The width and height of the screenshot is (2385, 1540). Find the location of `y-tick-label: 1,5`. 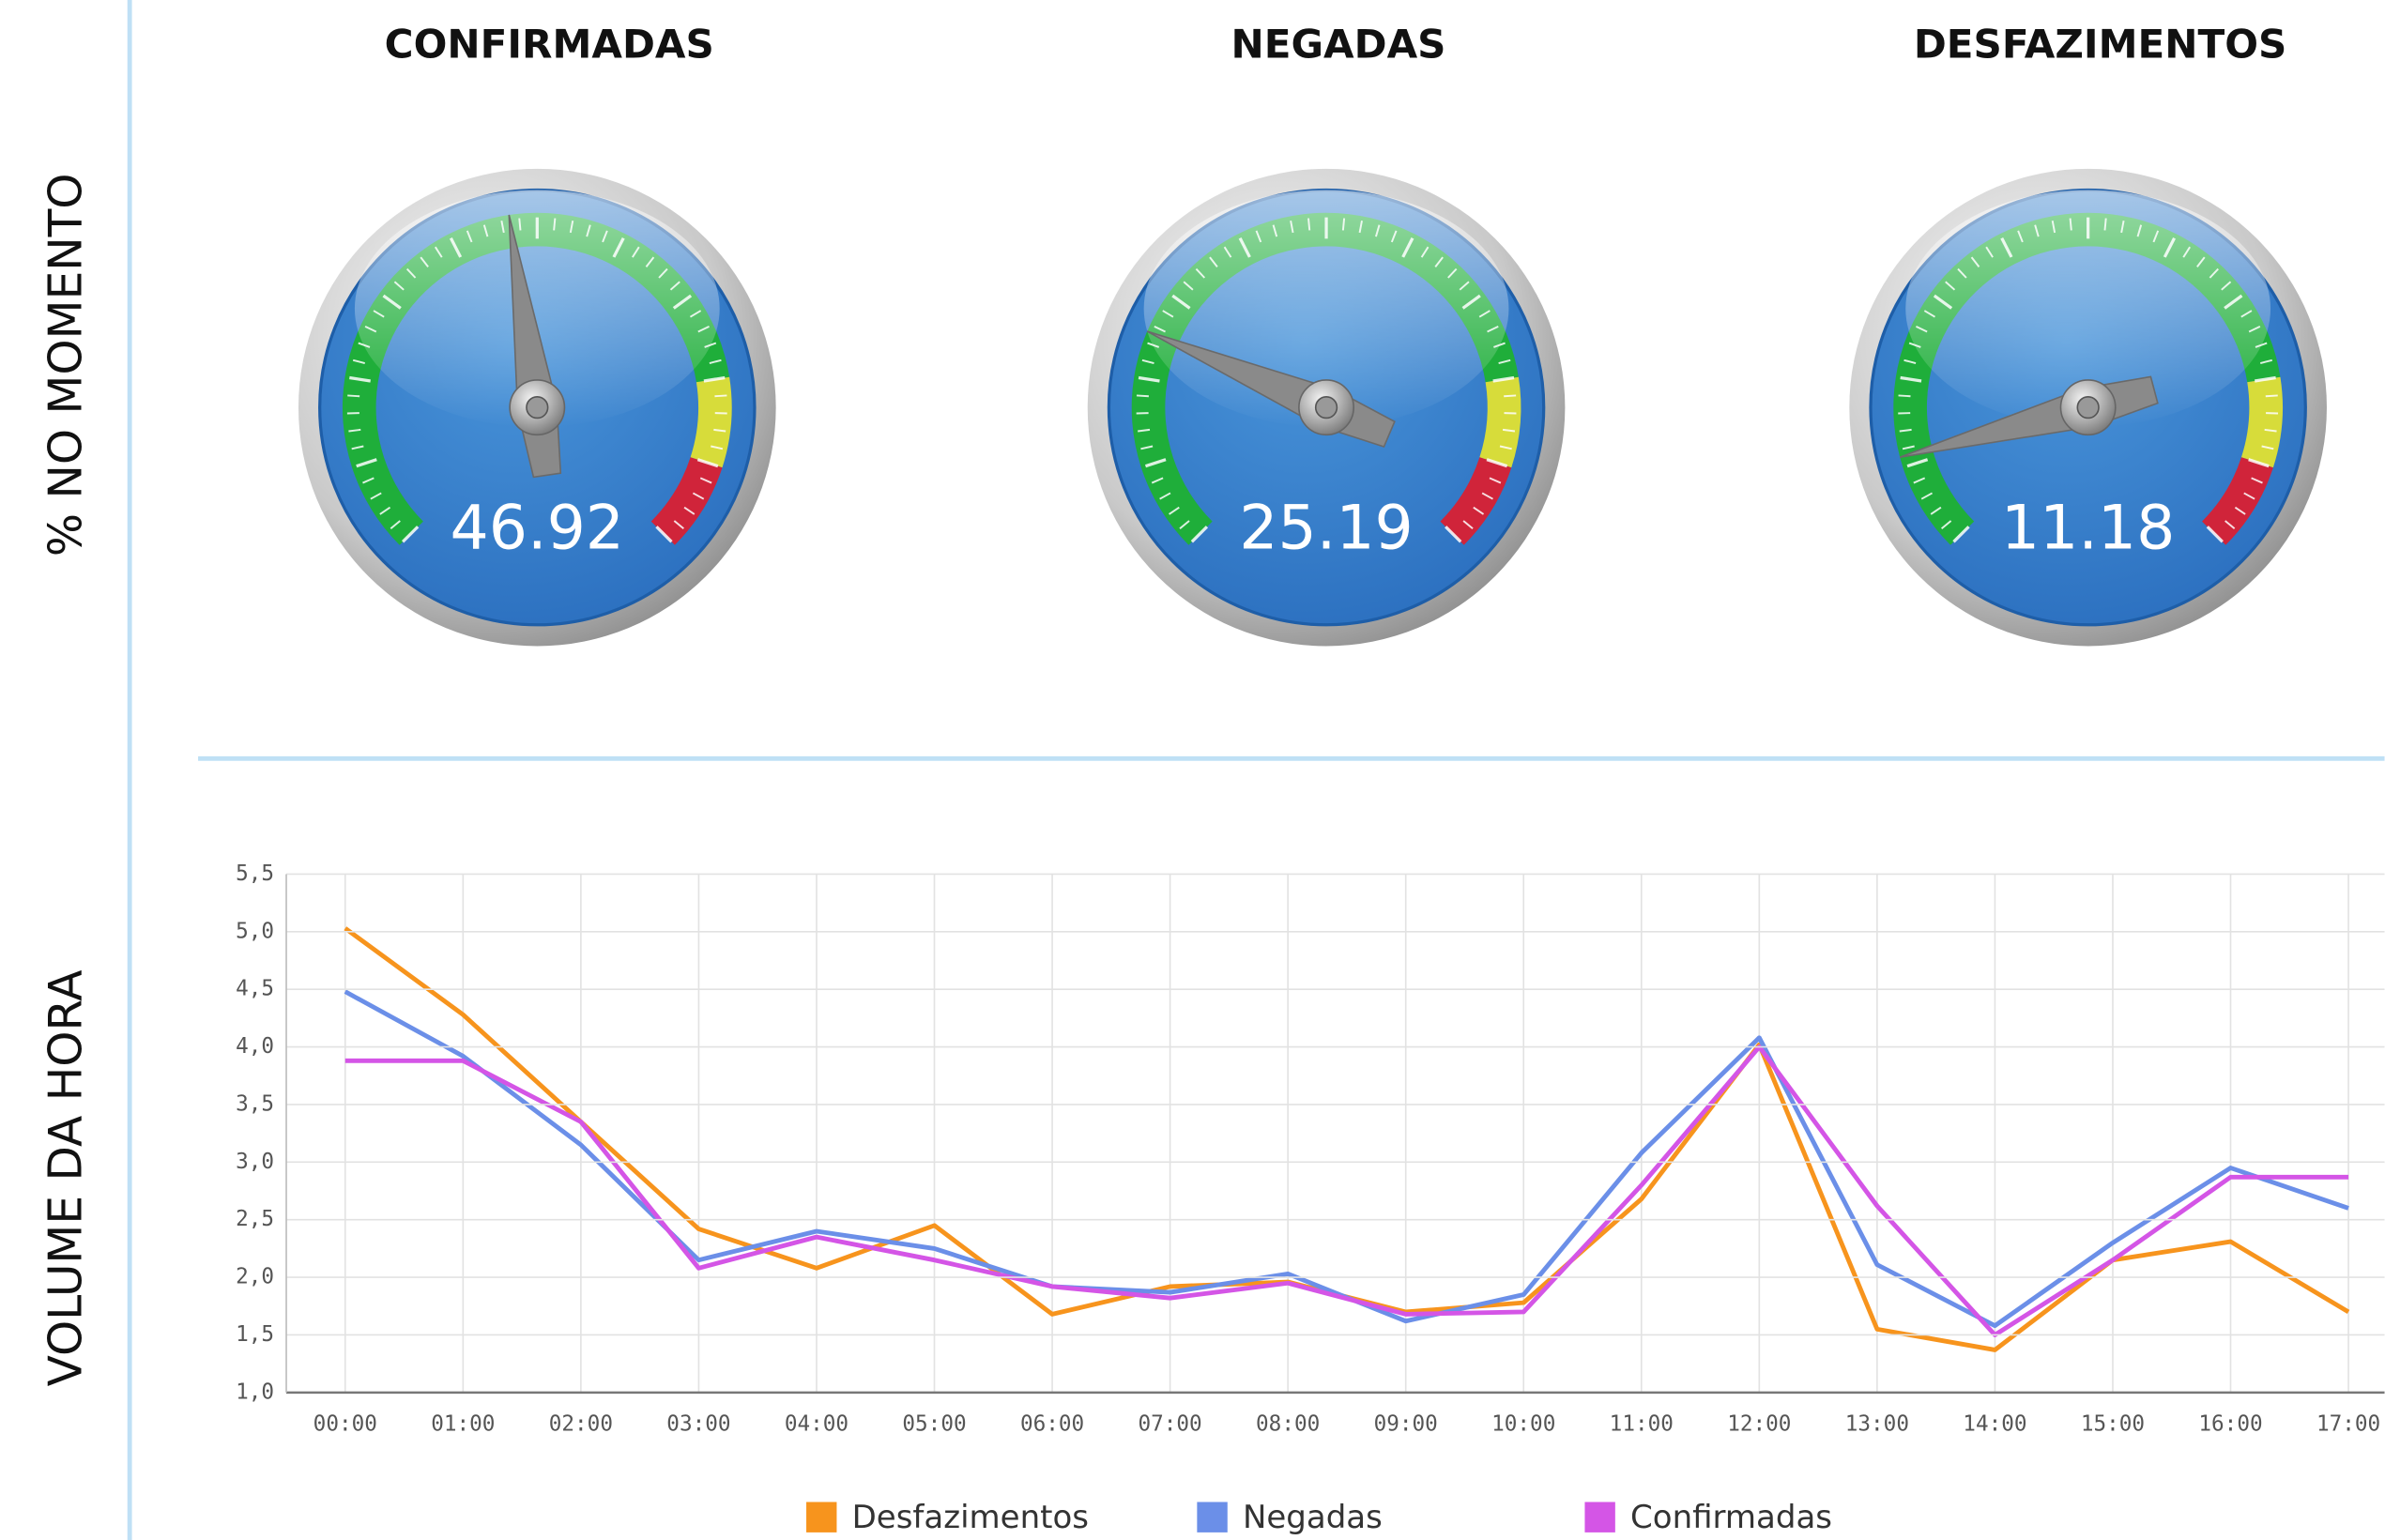

y-tick-label: 1,5 is located at coordinates (255, 1334).